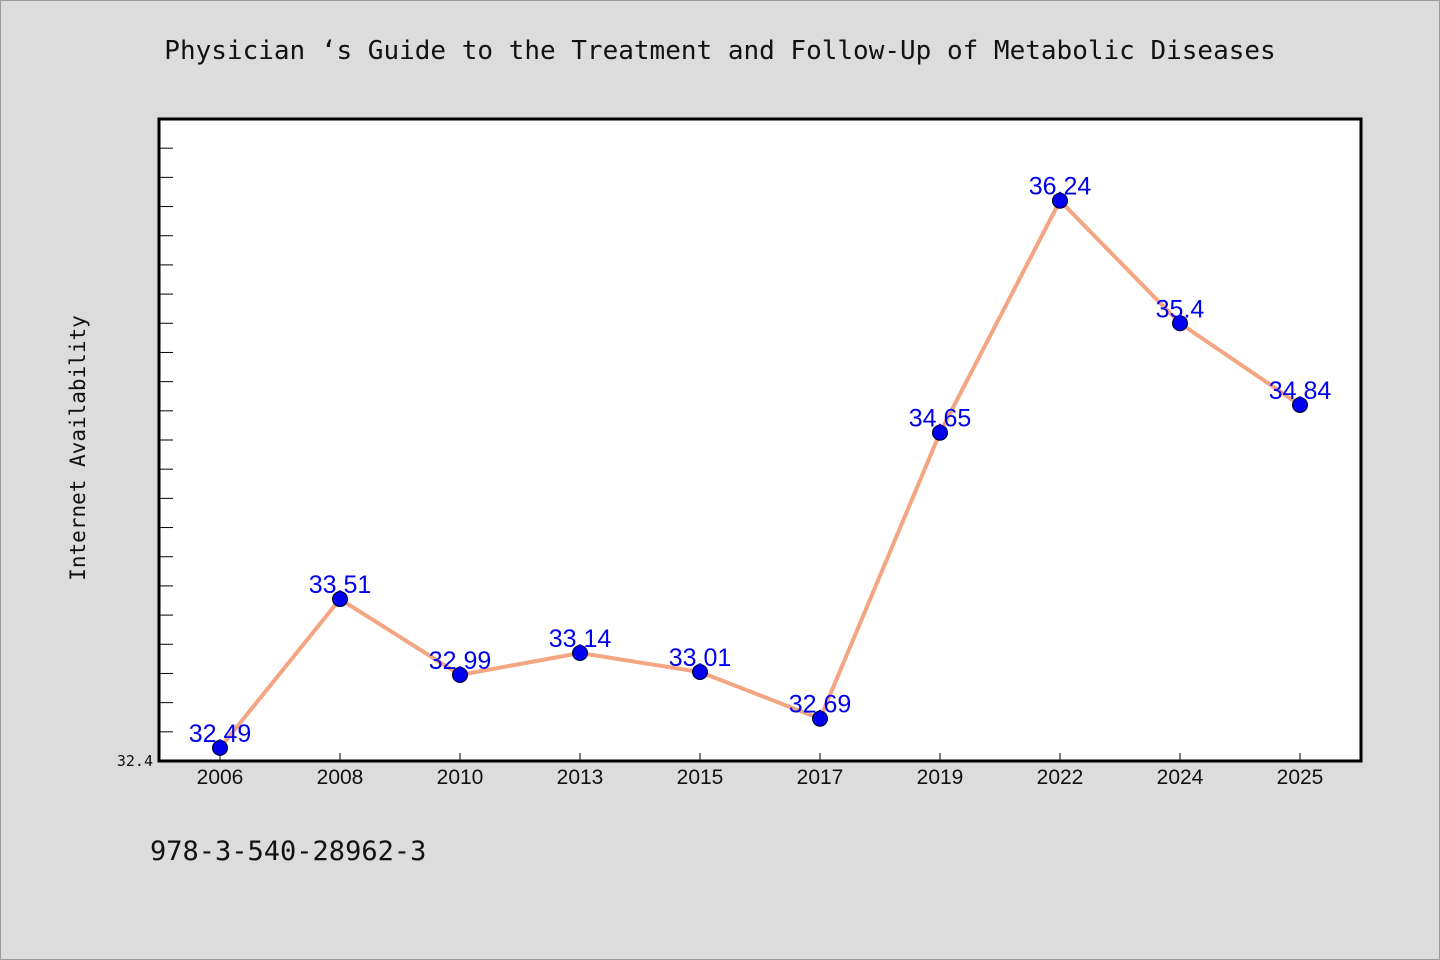 The height and width of the screenshot is (960, 1440). Describe the element at coordinates (700, 777) in the screenshot. I see `x-tick-label: 2015` at that location.